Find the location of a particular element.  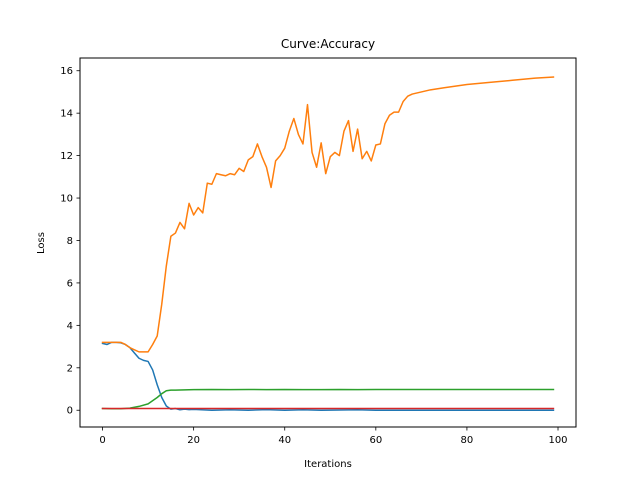

y-axis-ticks: 0 2 4 6 8 10 12 14 16 is located at coordinates (70, 241).